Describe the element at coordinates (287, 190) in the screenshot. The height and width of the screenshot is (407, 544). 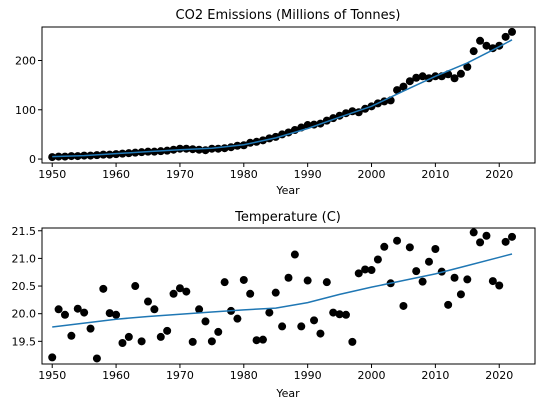
I see `co2-x-axis-label: Year` at that location.